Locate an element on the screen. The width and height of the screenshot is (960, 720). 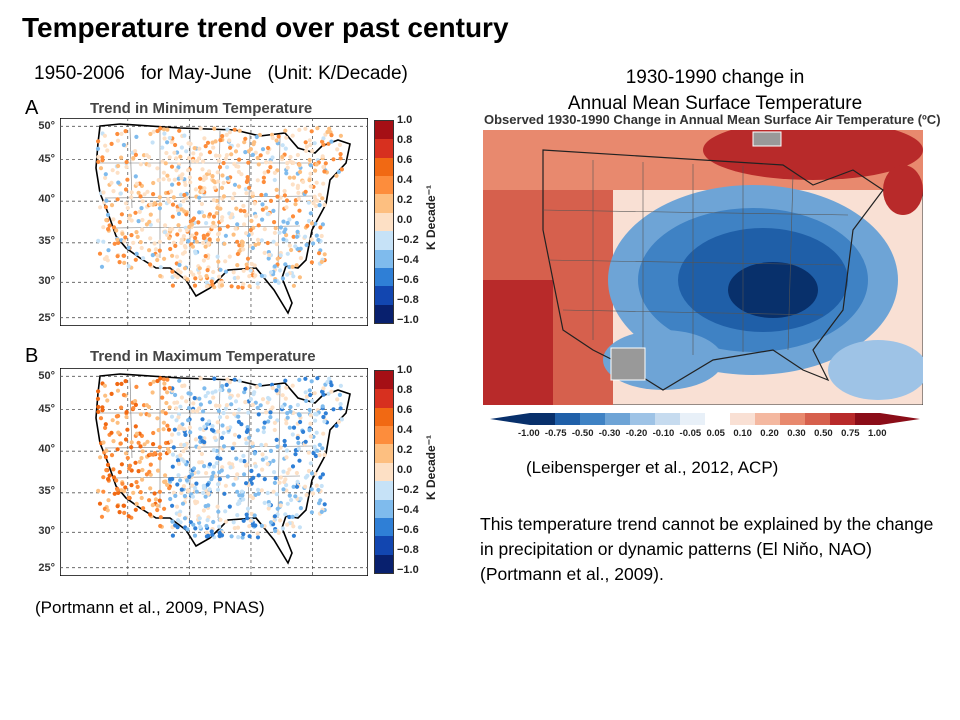
unit-label: (Unit: K/Decade) is located at coordinates (337, 73).